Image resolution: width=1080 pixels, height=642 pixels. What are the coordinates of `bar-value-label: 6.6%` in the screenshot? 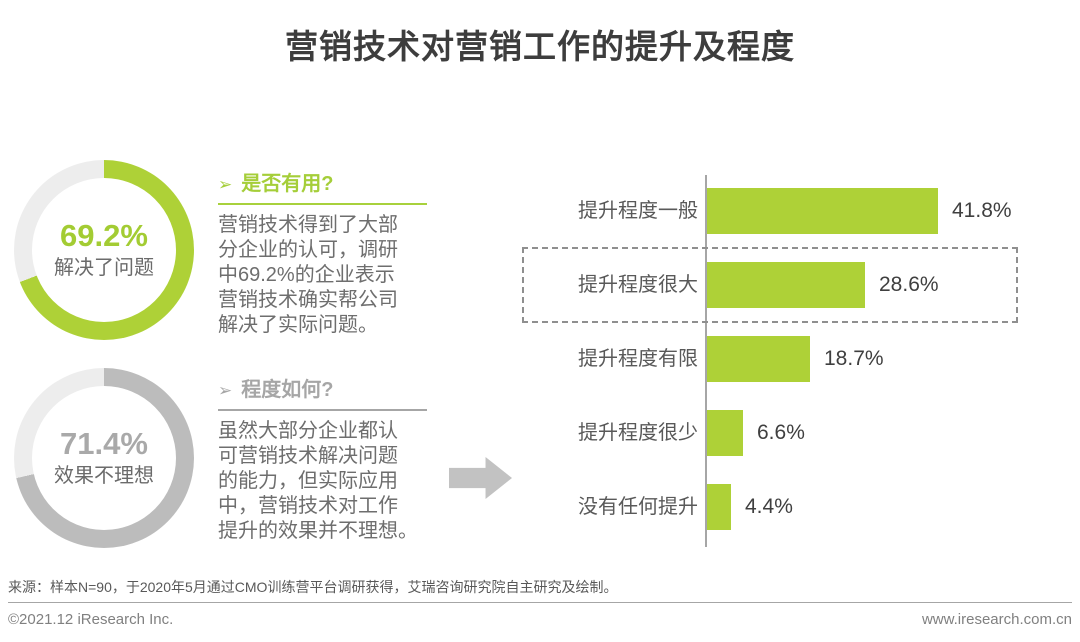 It's located at (781, 432).